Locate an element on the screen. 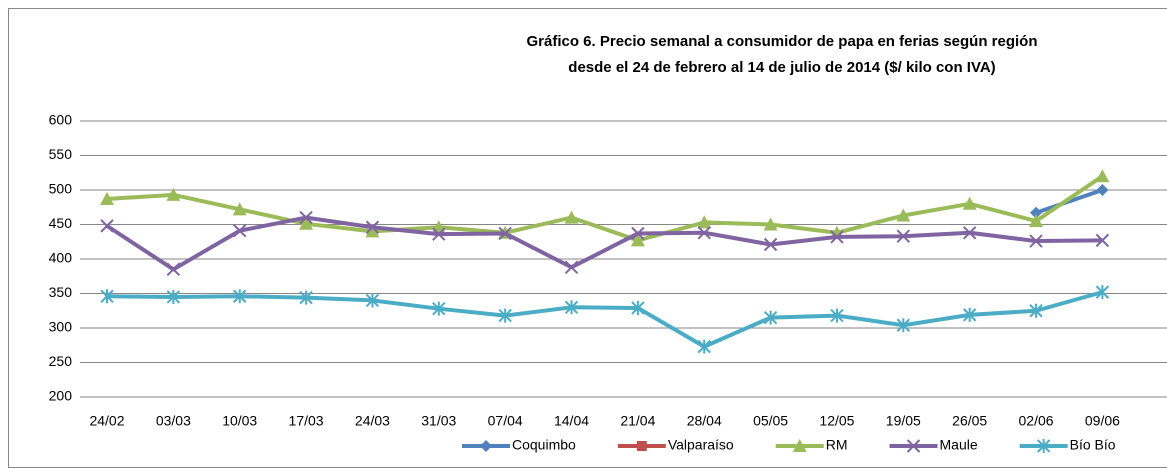  x-tick-label: 03/03 is located at coordinates (173, 421).